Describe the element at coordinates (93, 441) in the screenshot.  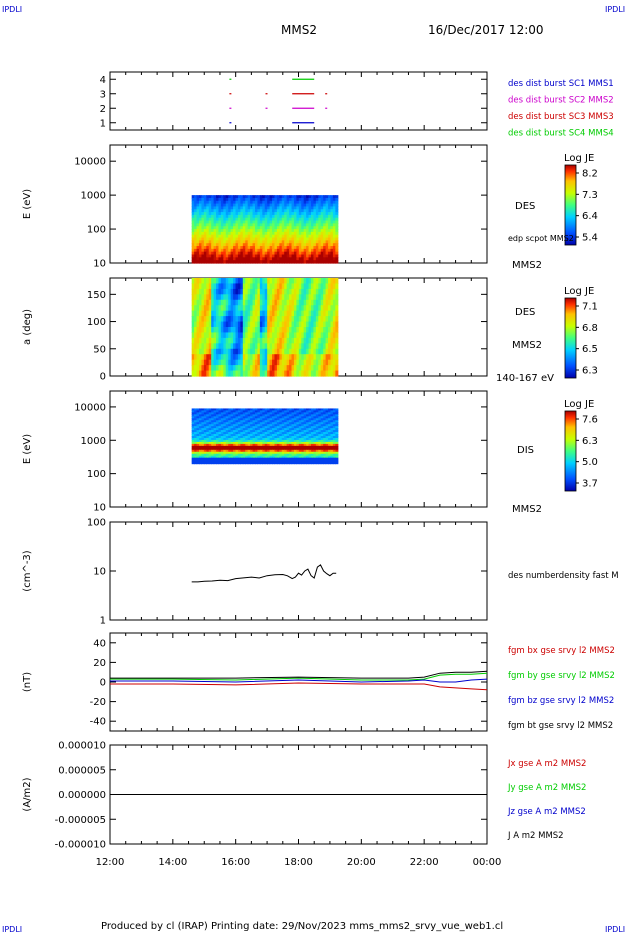
I see `dis-energy-panel-y-tick-label: 1000` at that location.